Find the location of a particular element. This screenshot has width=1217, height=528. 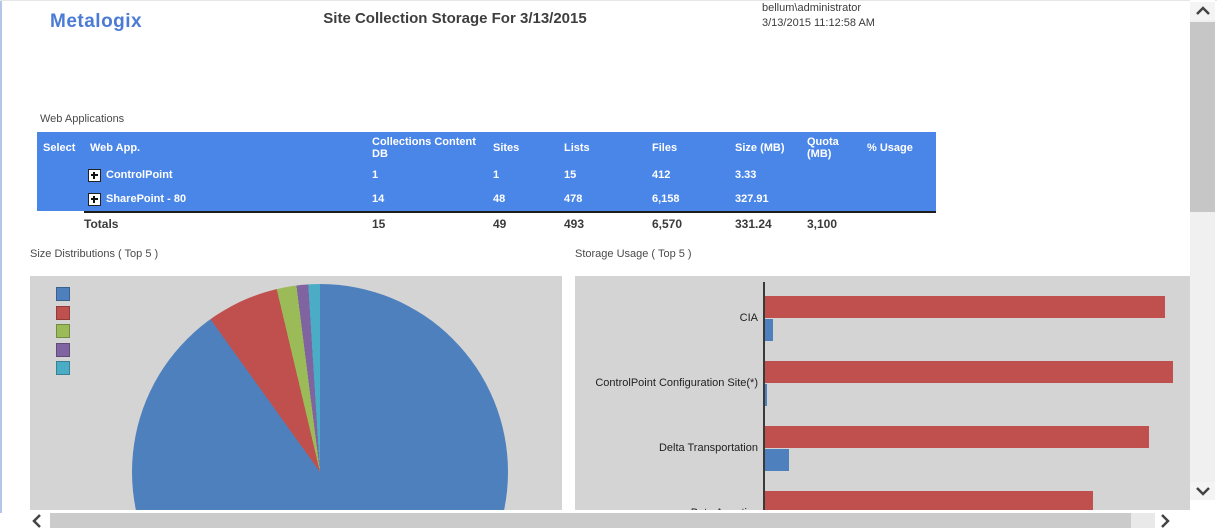

content-db-cell: 14 is located at coordinates (378, 199).